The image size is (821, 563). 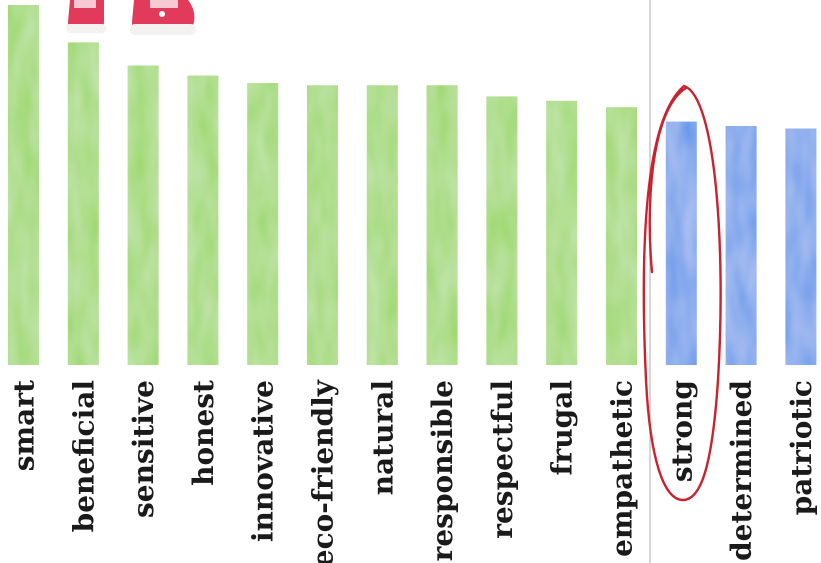 I want to click on bar-respectful, so click(x=502, y=231).